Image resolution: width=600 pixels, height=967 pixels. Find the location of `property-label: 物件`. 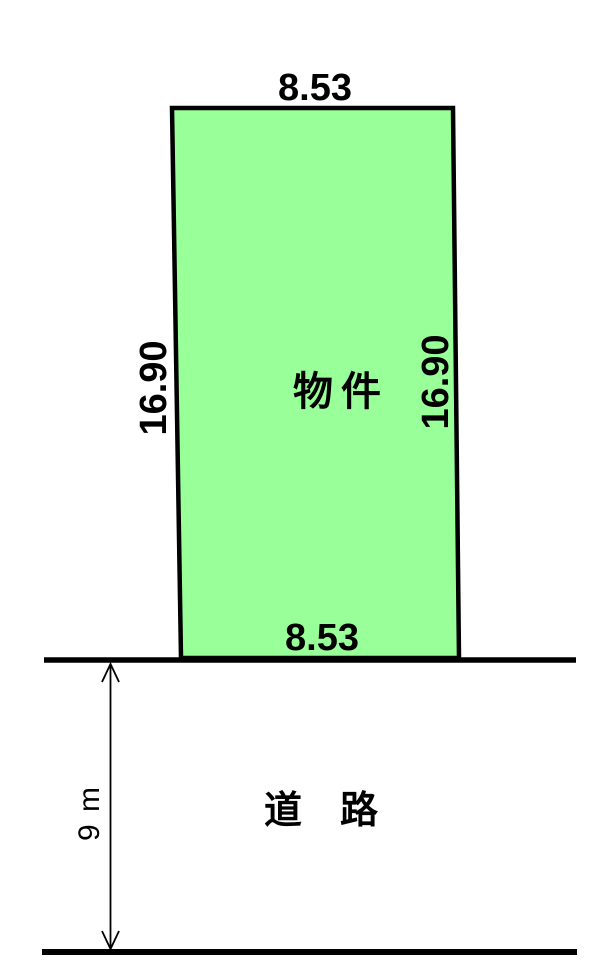

property-label: 物件 is located at coordinates (341, 392).